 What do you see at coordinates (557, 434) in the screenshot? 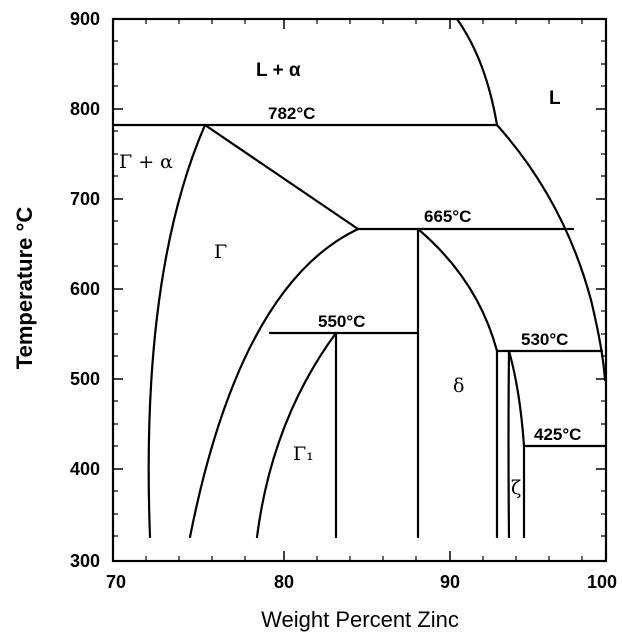
I see `isotherm-label: 425°C` at bounding box center [557, 434].